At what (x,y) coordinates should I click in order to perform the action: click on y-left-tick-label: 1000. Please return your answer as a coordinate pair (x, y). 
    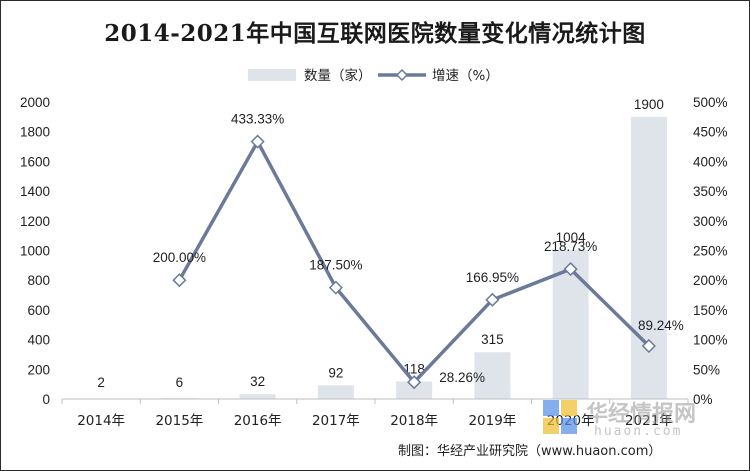
    Looking at the image, I should click on (35, 251).